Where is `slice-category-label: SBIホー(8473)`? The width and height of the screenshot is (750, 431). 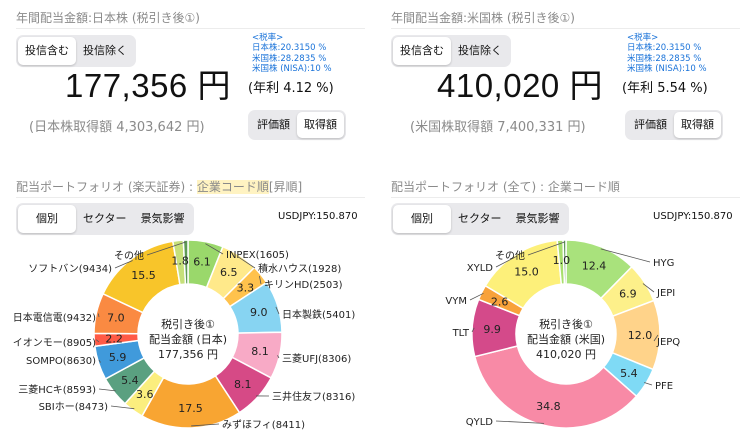
slice-category-label: SBIホー(8473) is located at coordinates (74, 407).